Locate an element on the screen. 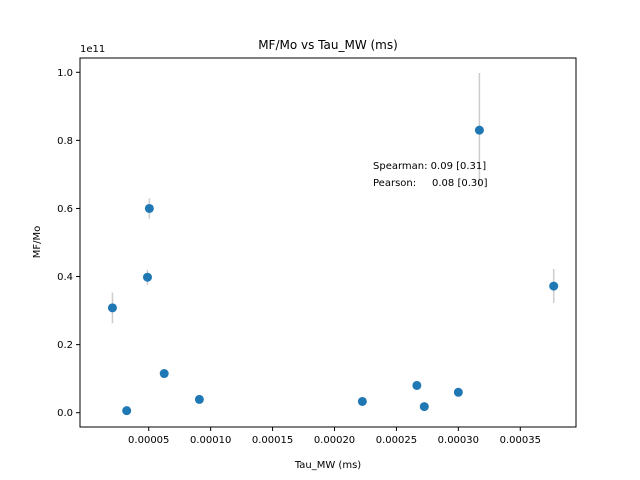 Image resolution: width=640 pixels, height=480 pixels. chart-title: MF/Mo vs Tau_MW (ms) is located at coordinates (328, 45).